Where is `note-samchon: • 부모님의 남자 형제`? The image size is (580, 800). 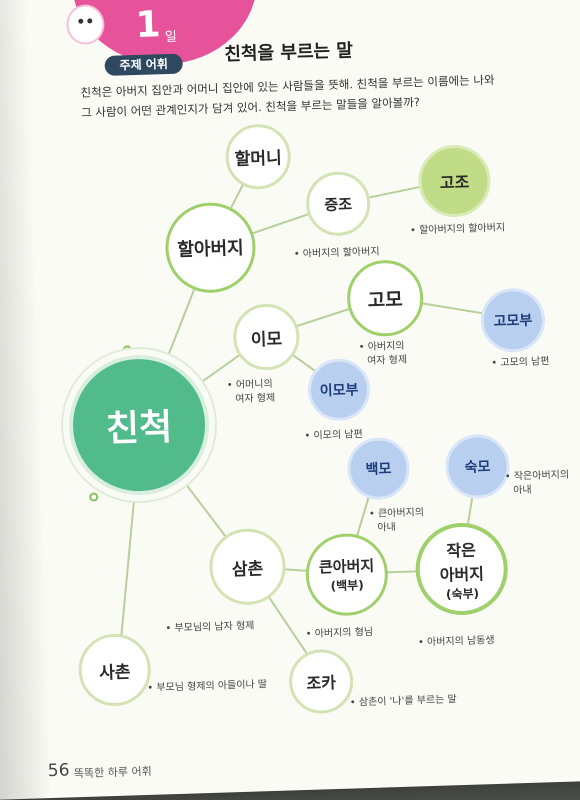
note-samchon: • 부모님의 남자 형제 is located at coordinates (210, 627).